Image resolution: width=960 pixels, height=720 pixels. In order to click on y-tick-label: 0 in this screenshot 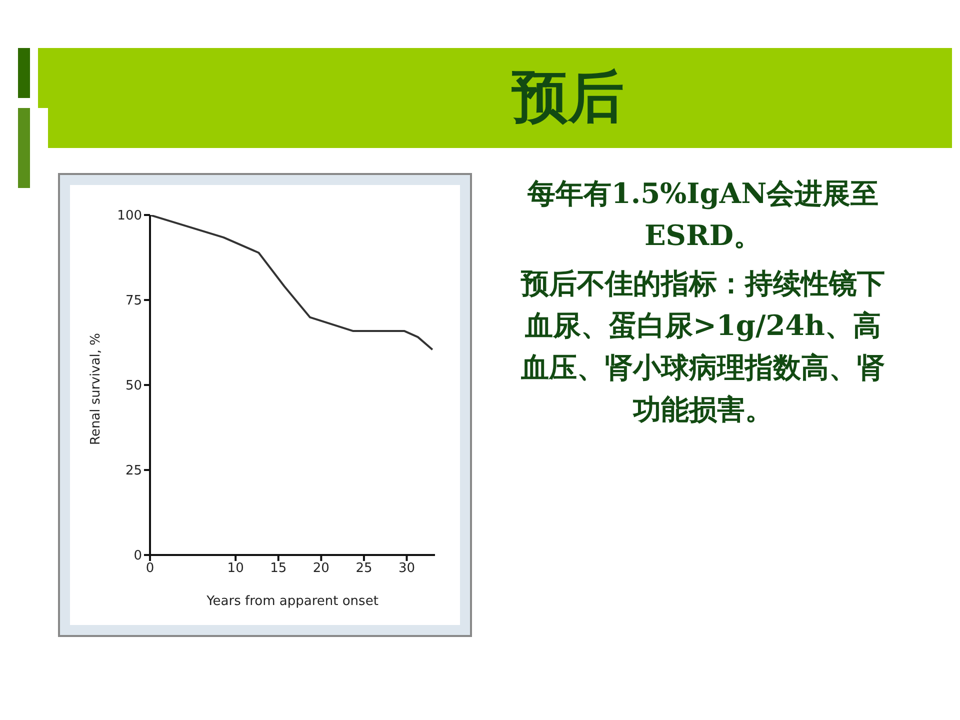, I will do `click(138, 556)`.